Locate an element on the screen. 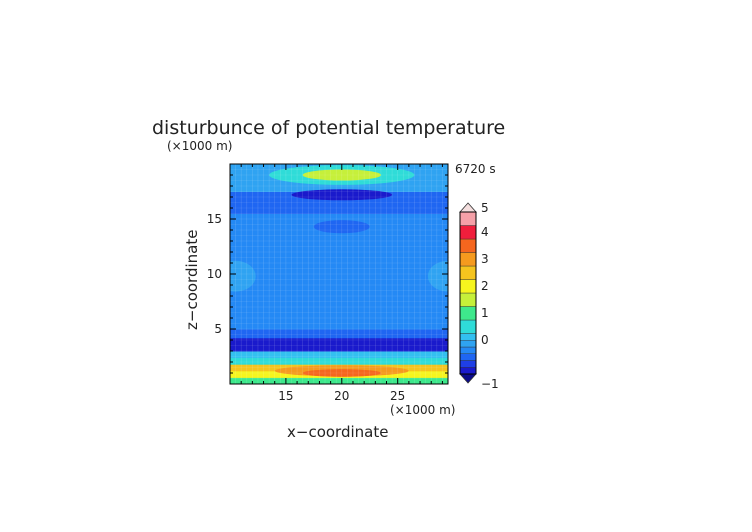  colorbar-tick-label: 3 is located at coordinates (485, 259).